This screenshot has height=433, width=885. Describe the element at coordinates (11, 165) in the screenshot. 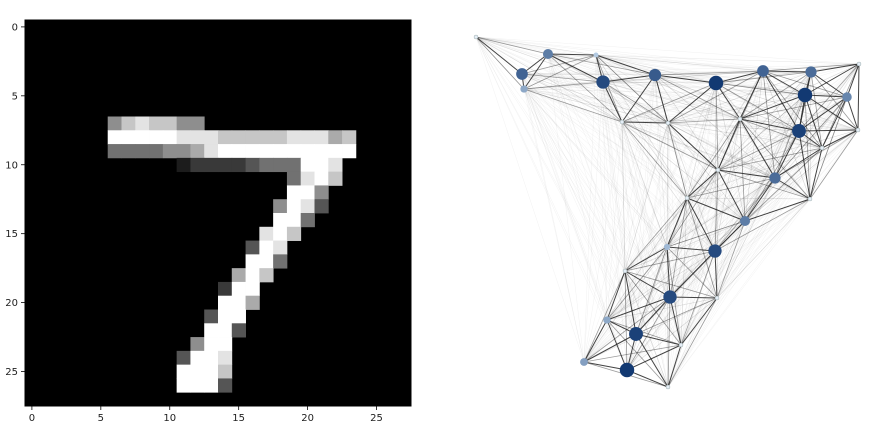

I see `y-tick-label: 10` at that location.